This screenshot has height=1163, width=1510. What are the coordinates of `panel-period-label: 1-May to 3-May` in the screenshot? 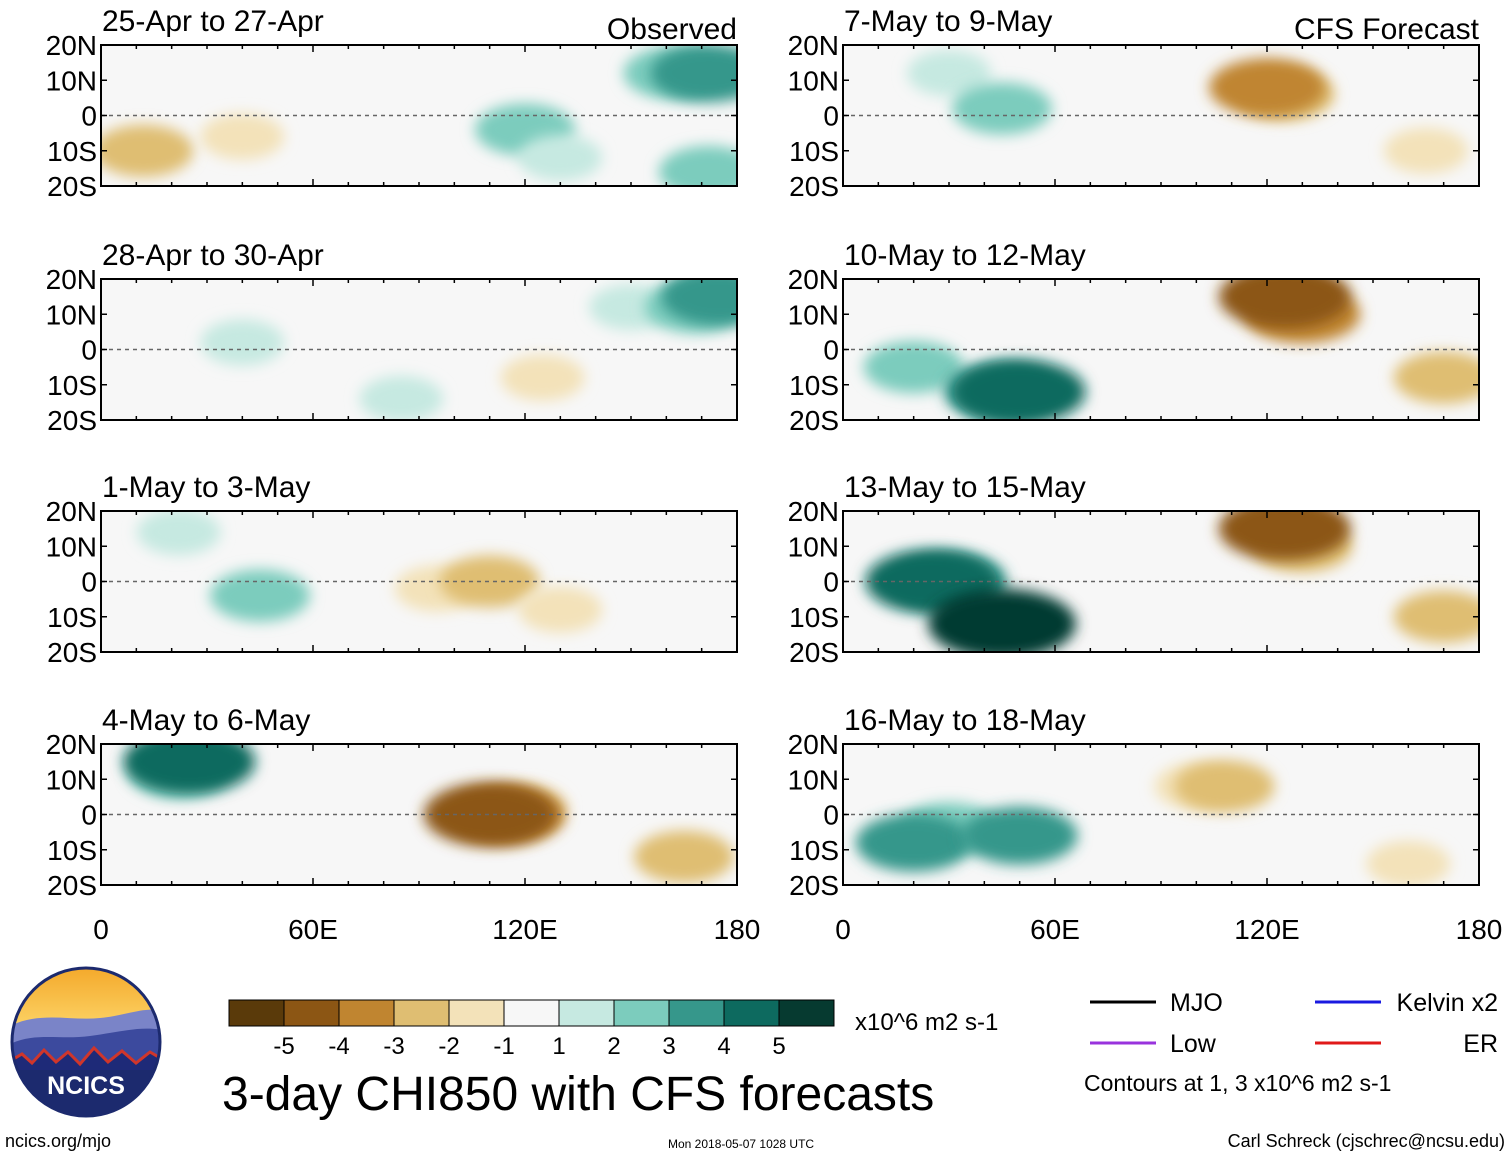 It's located at (206, 487).